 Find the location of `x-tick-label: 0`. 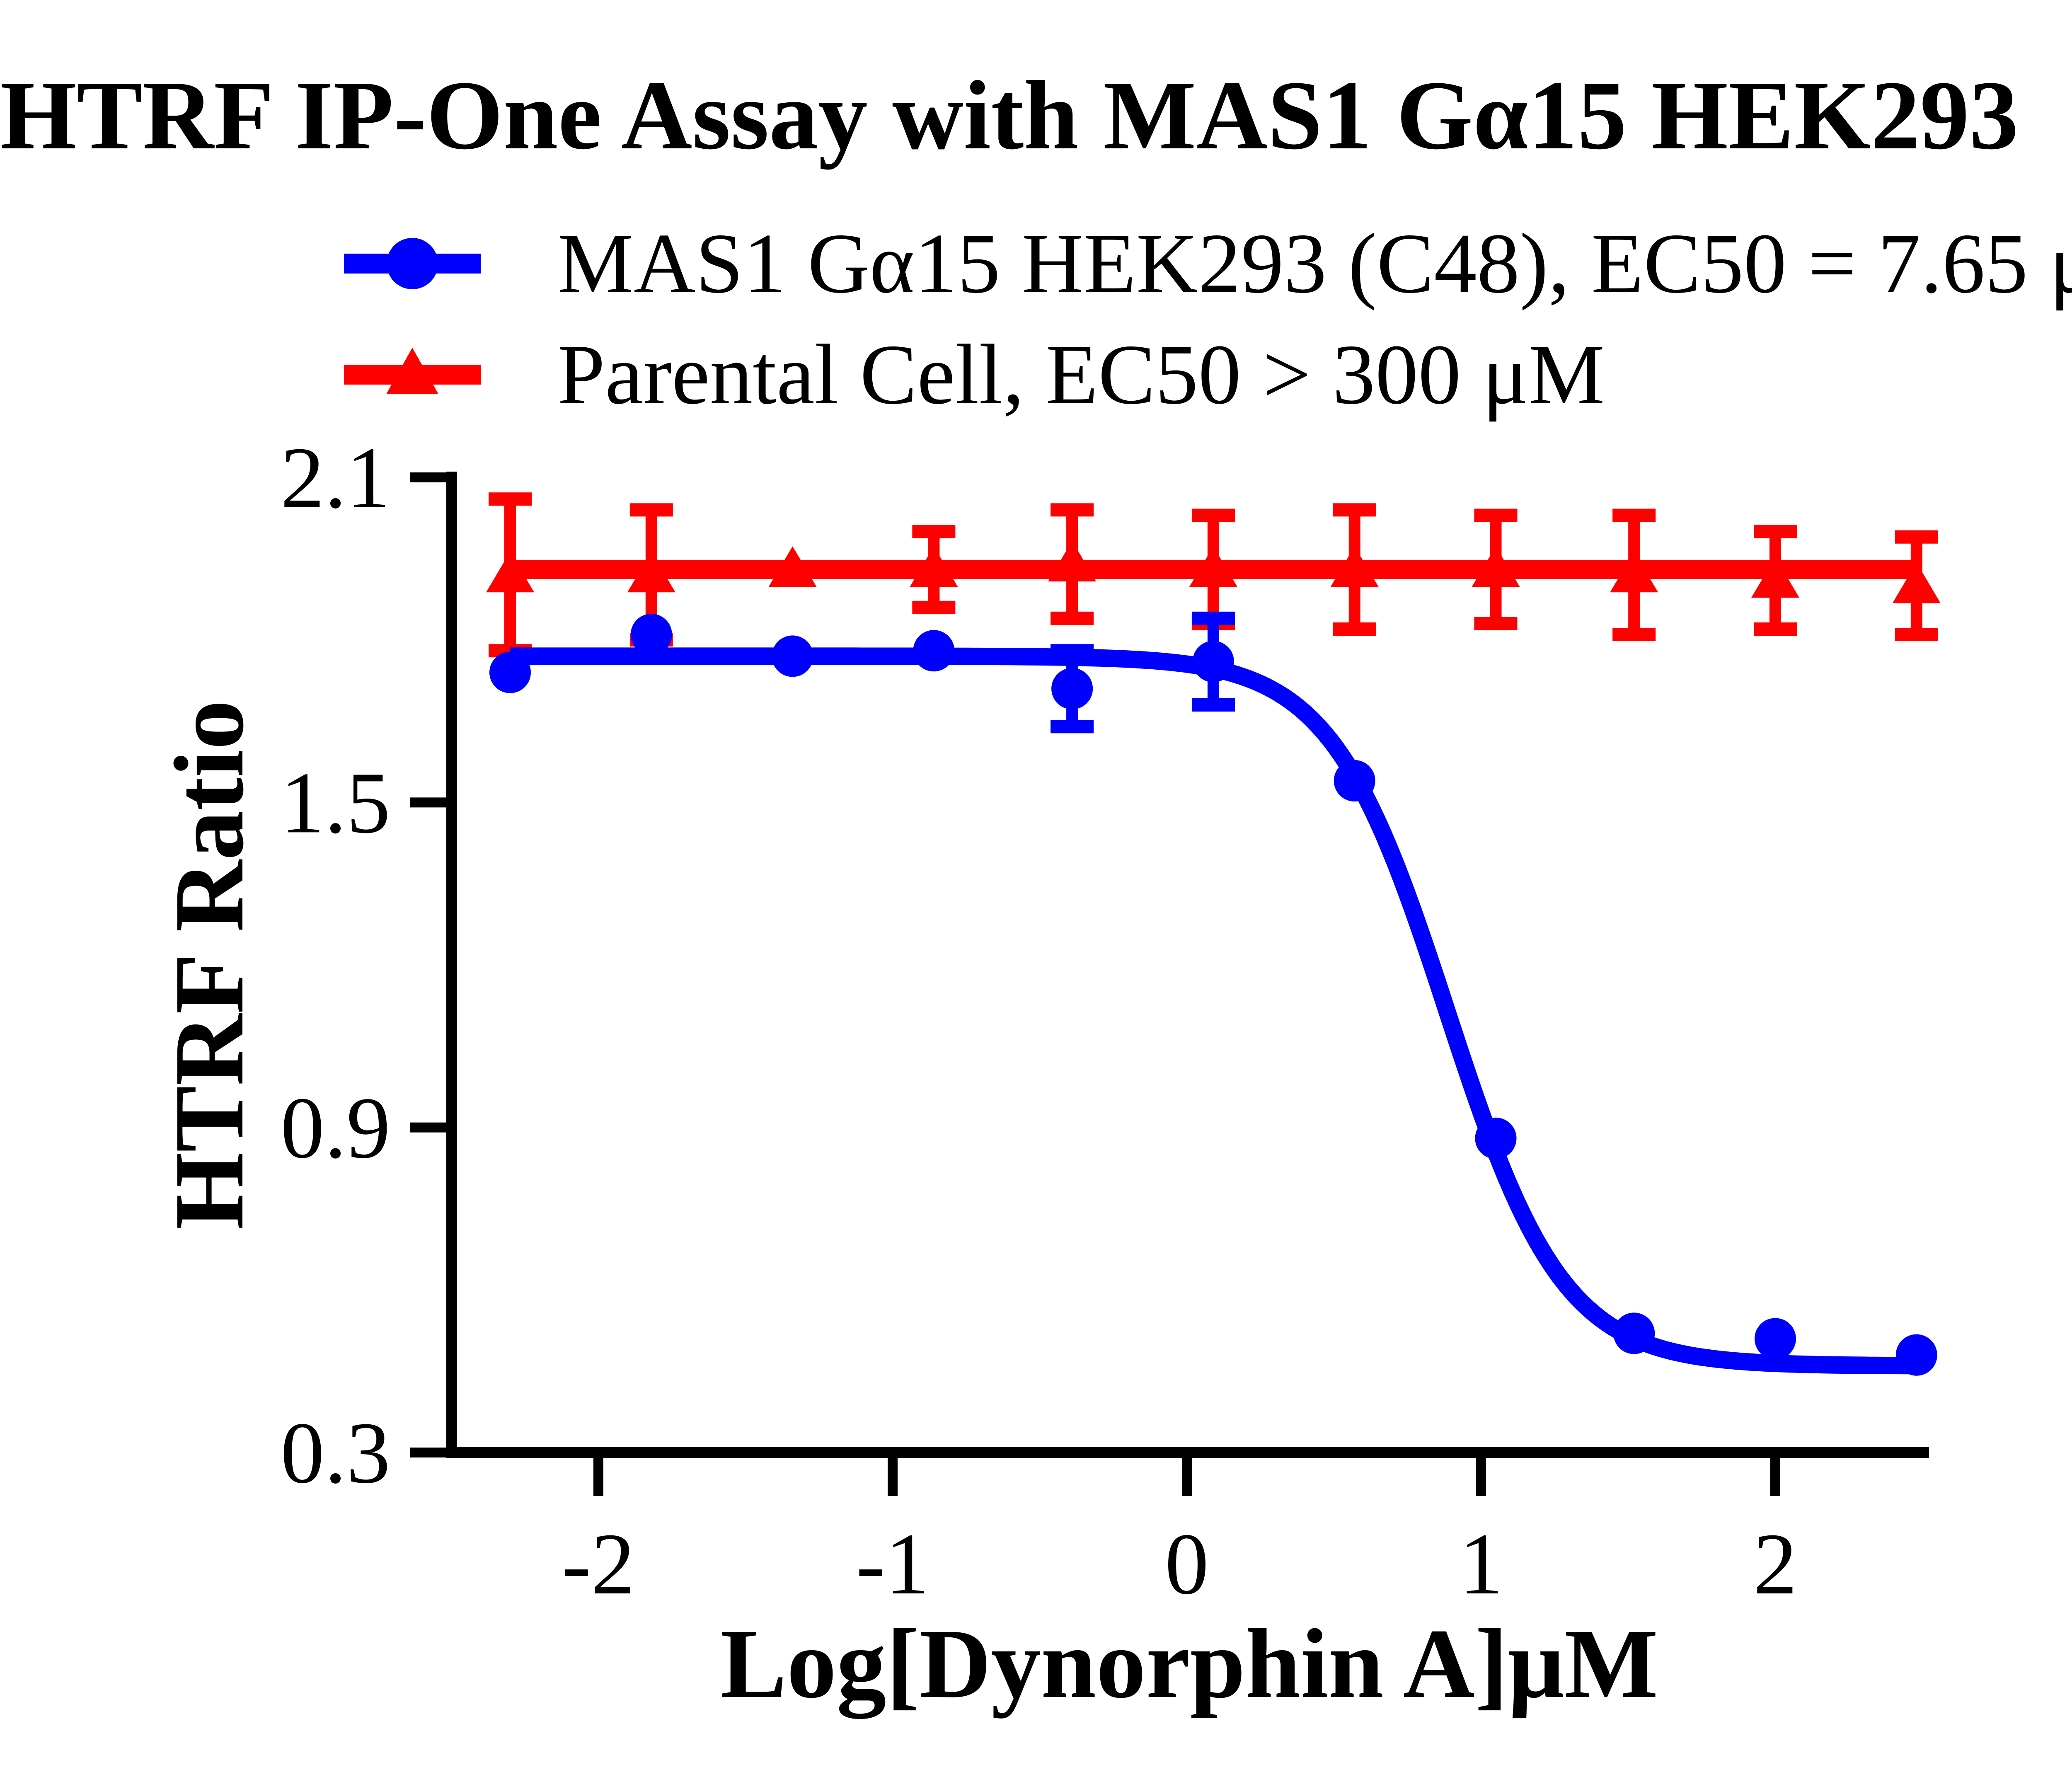

x-tick-label: 0 is located at coordinates (1187, 1563).